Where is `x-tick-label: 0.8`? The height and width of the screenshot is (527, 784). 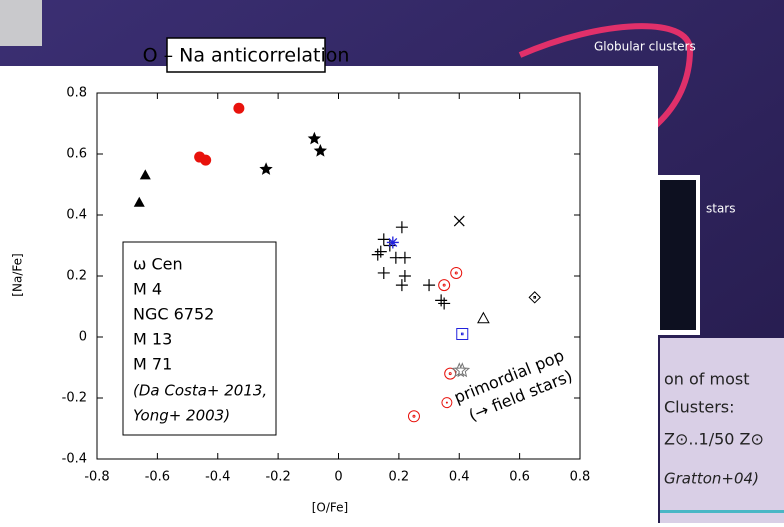 x-tick-label: 0.8 is located at coordinates (580, 477).